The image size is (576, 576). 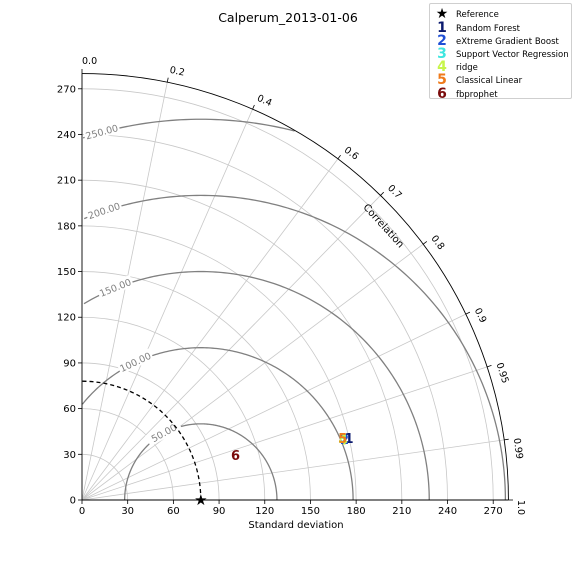 I want to click on legend-marker: 1, so click(x=442, y=28).